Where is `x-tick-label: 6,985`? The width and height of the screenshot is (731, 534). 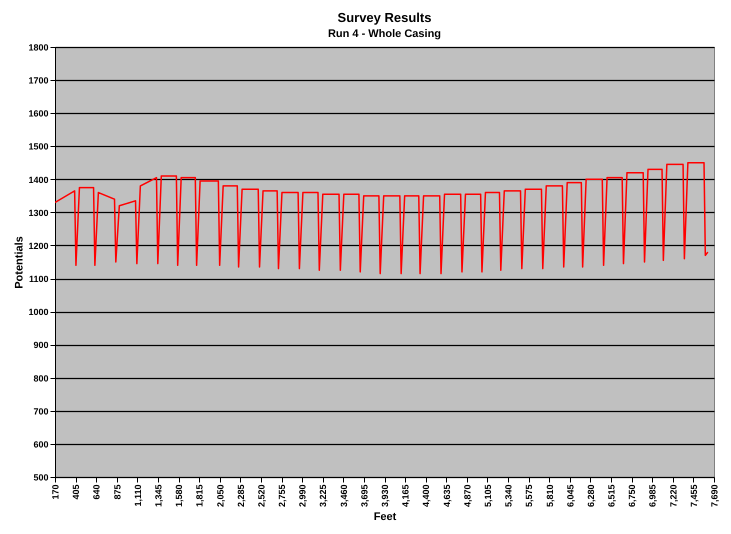 x-tick-label: 6,985 is located at coordinates (653, 496).